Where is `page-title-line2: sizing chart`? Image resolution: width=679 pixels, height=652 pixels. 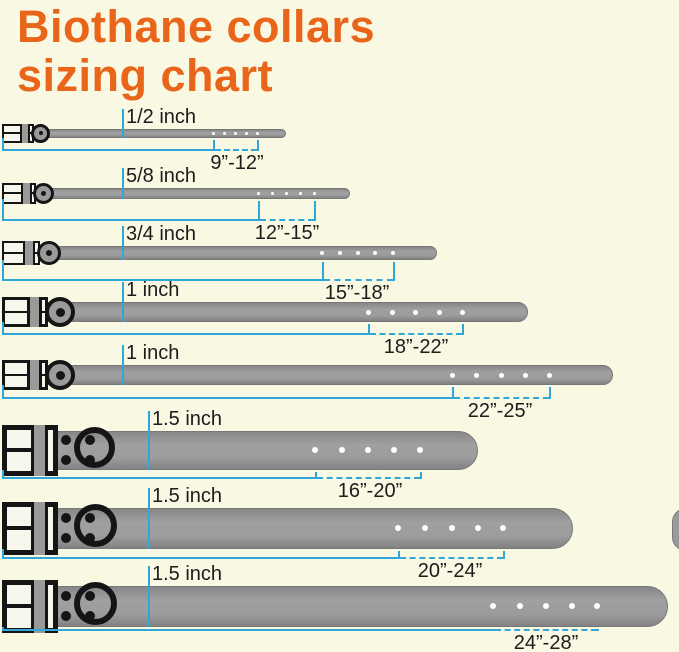 page-title-line2: sizing chart is located at coordinates (145, 75).